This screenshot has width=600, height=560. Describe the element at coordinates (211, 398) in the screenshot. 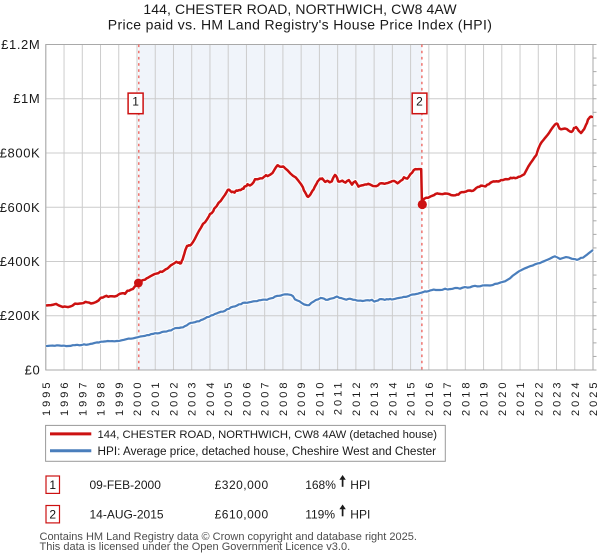

I see `svg-text: 2004` at that location.